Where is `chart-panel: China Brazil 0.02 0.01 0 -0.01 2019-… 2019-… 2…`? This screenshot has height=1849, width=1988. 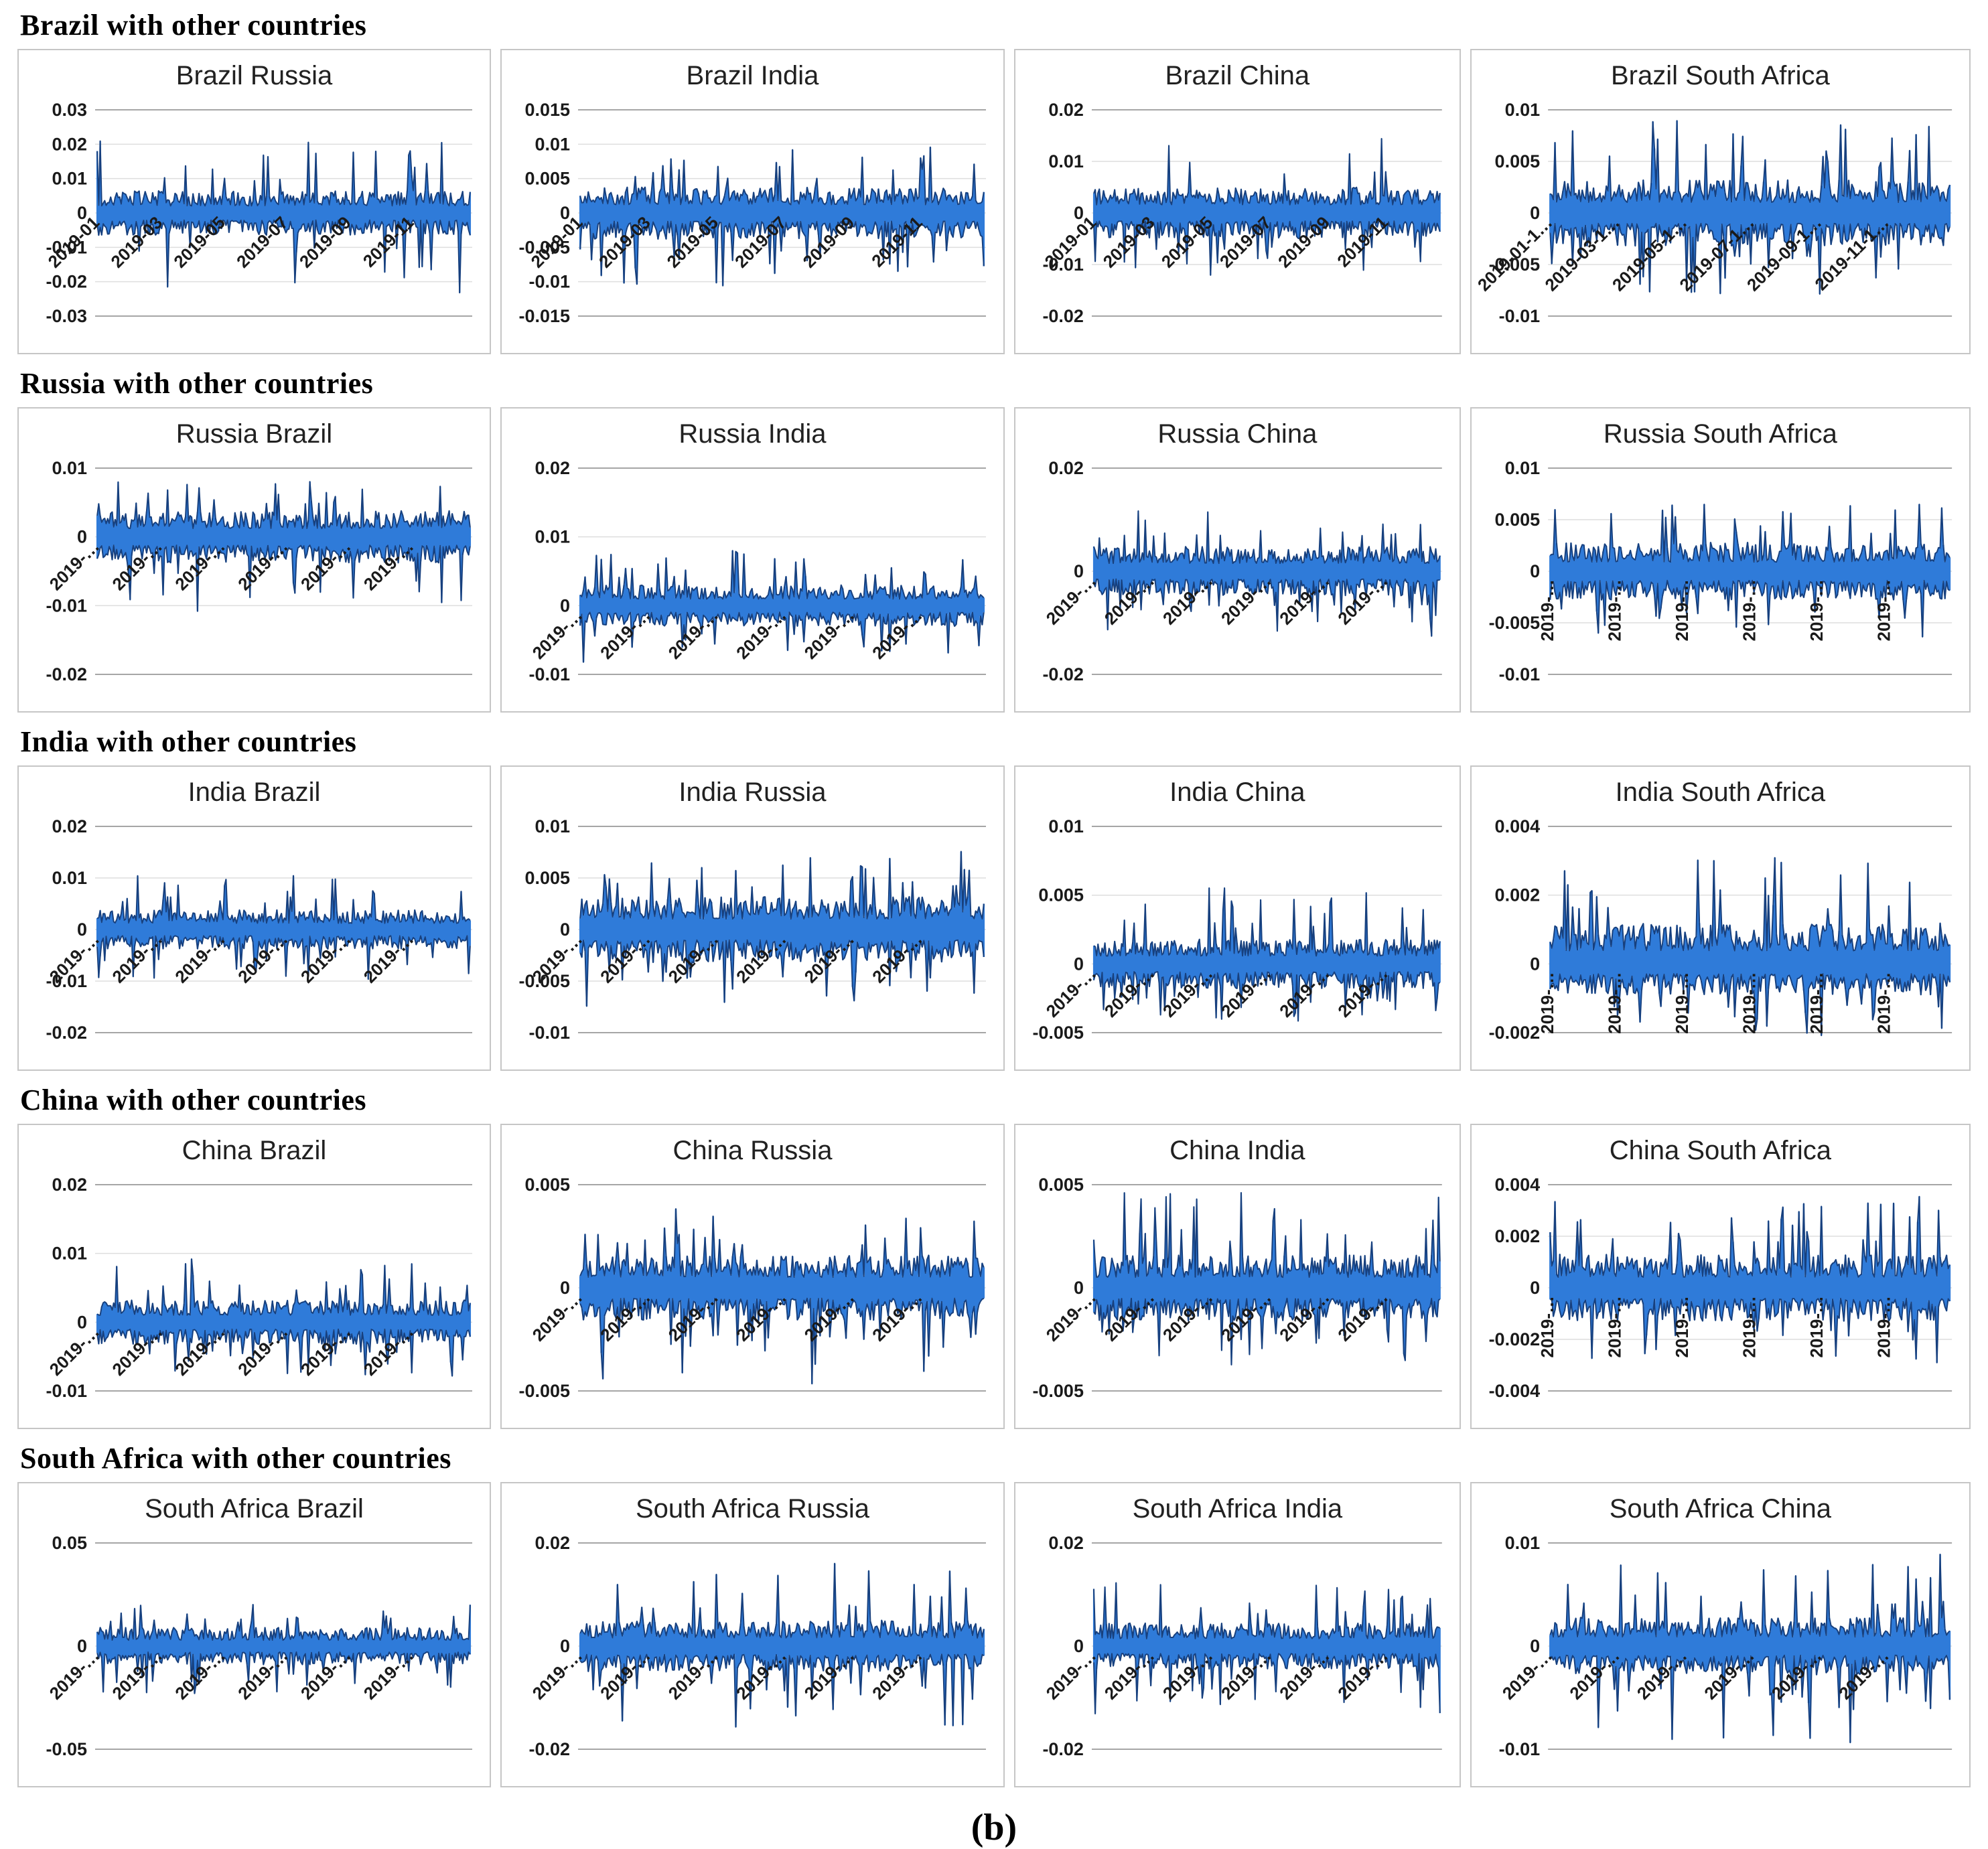 chart-panel: China Brazil 0.02 0.01 0 -0.01 2019-… 2019-… 2… is located at coordinates (254, 1276).